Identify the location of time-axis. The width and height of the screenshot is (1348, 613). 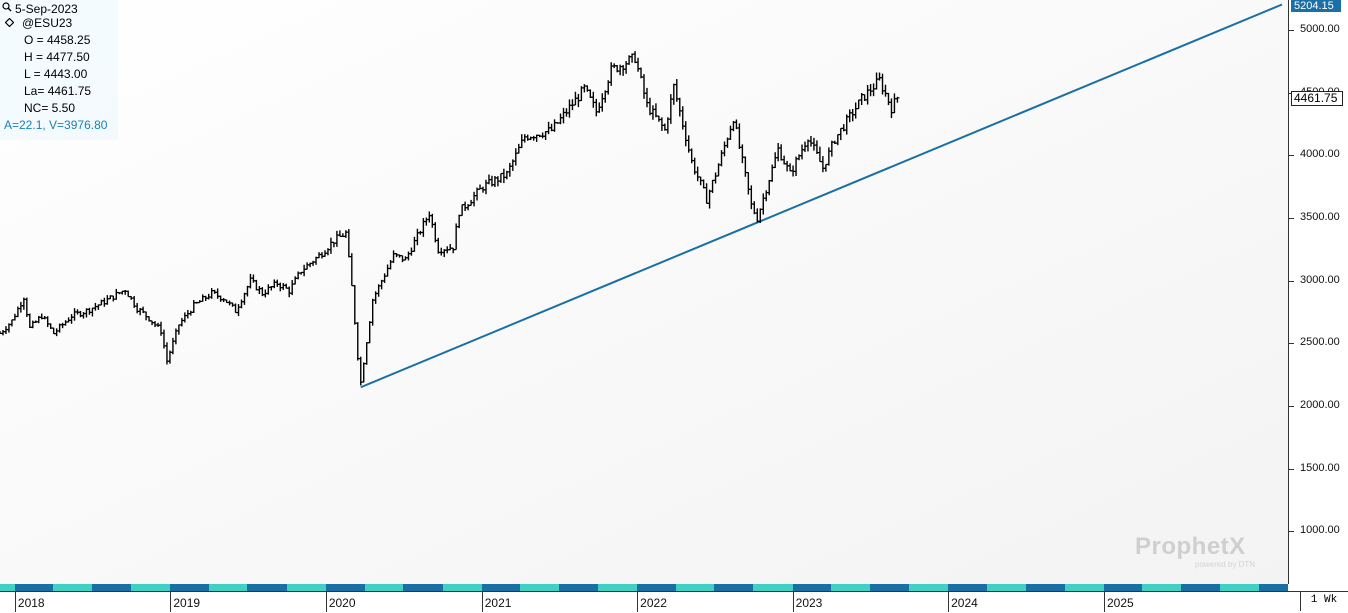
(674, 602).